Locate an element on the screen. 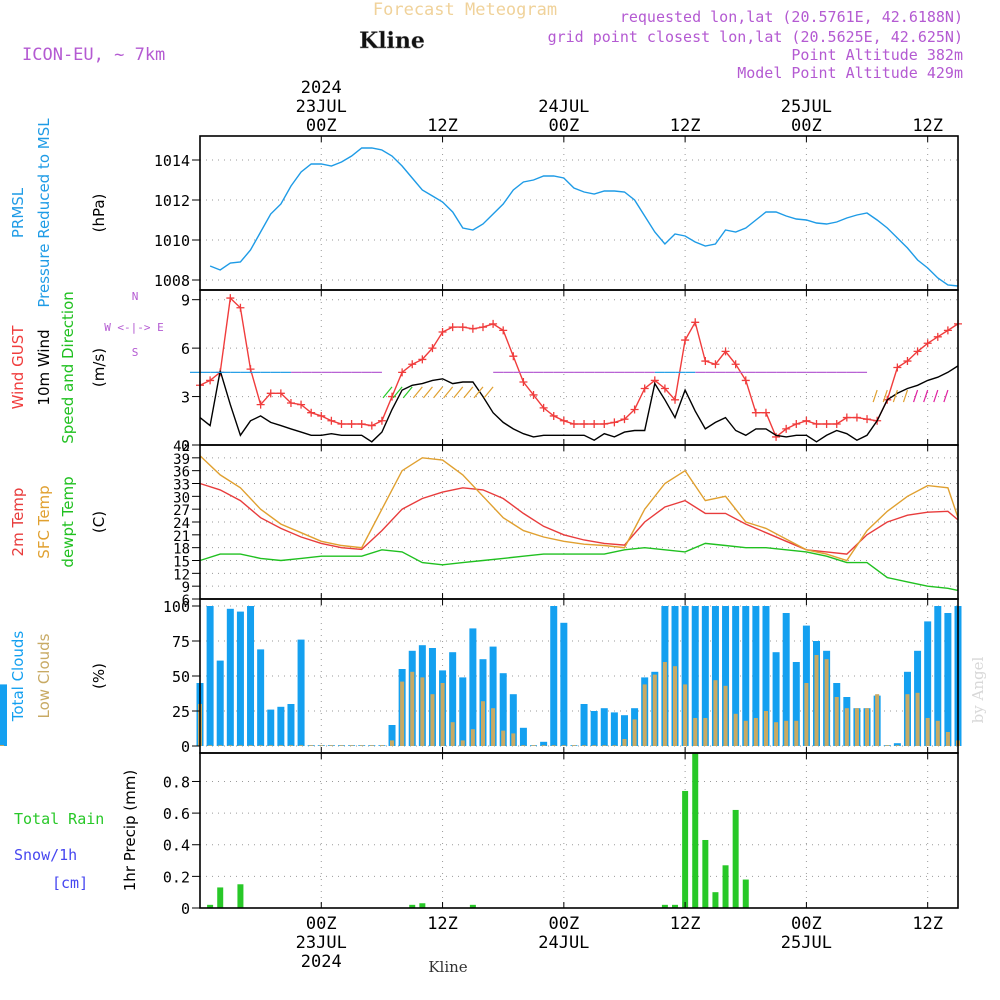  y-tick-label: 24 is located at coordinates (181, 524).